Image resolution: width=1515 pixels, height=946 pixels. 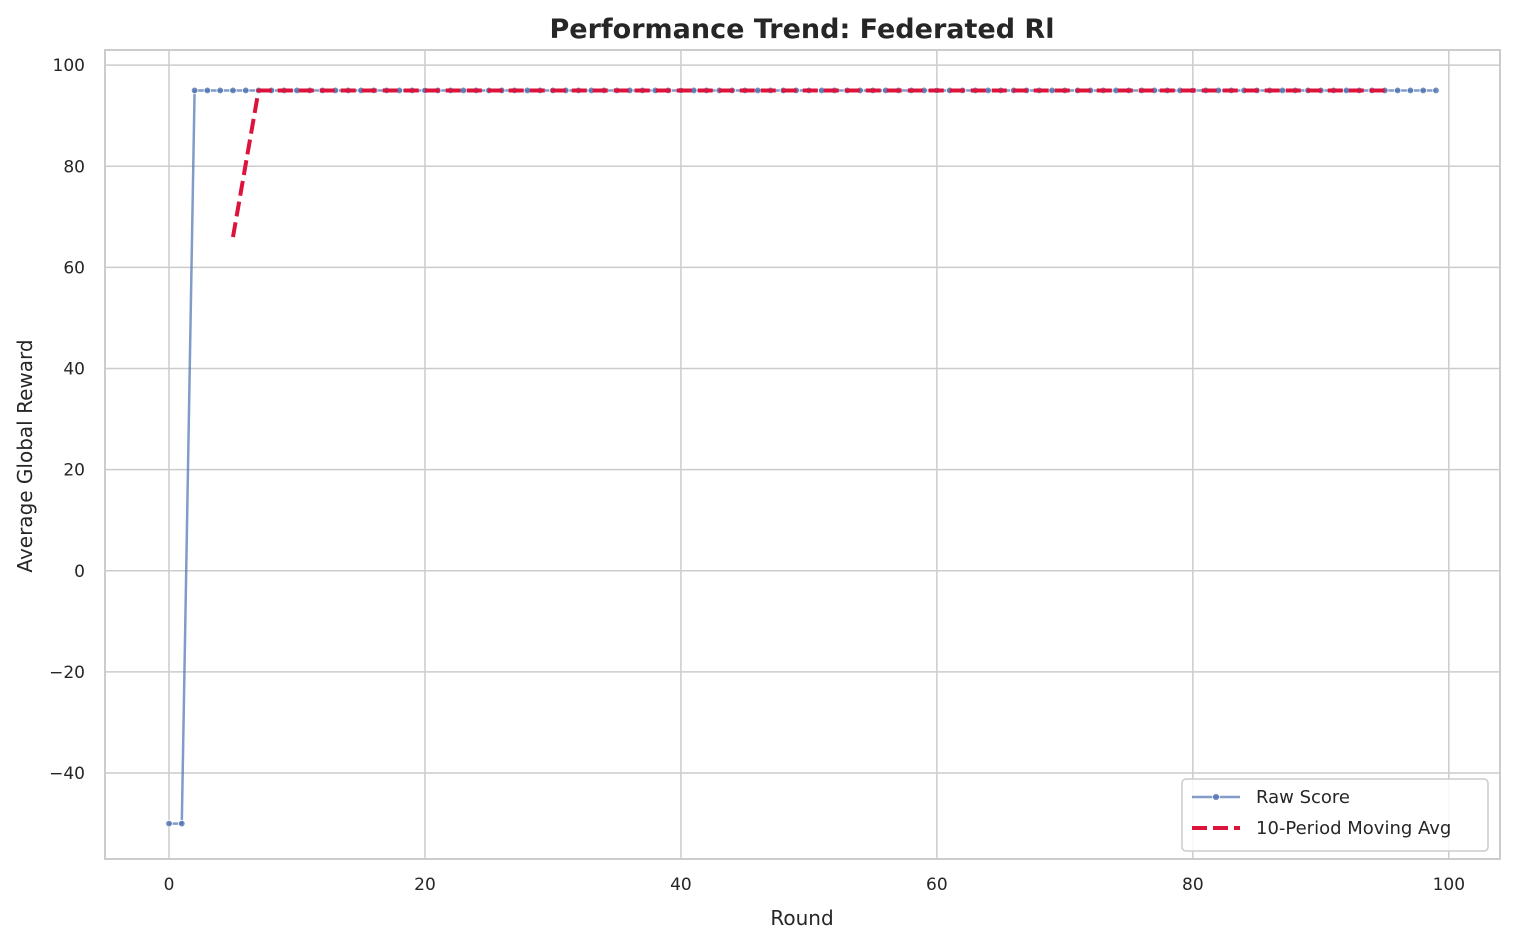 What do you see at coordinates (74, 167) in the screenshot?
I see `y-tick-label: 80` at bounding box center [74, 167].